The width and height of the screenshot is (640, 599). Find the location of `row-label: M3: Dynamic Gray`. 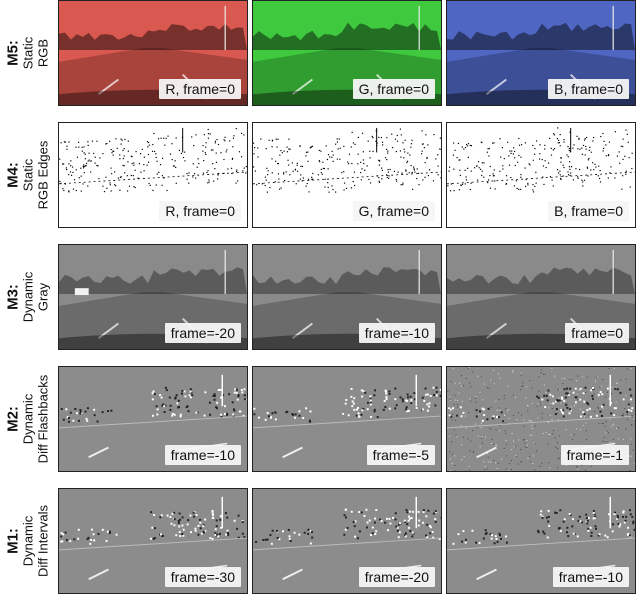

row-label: M3: Dynamic Gray is located at coordinates (28, 297).